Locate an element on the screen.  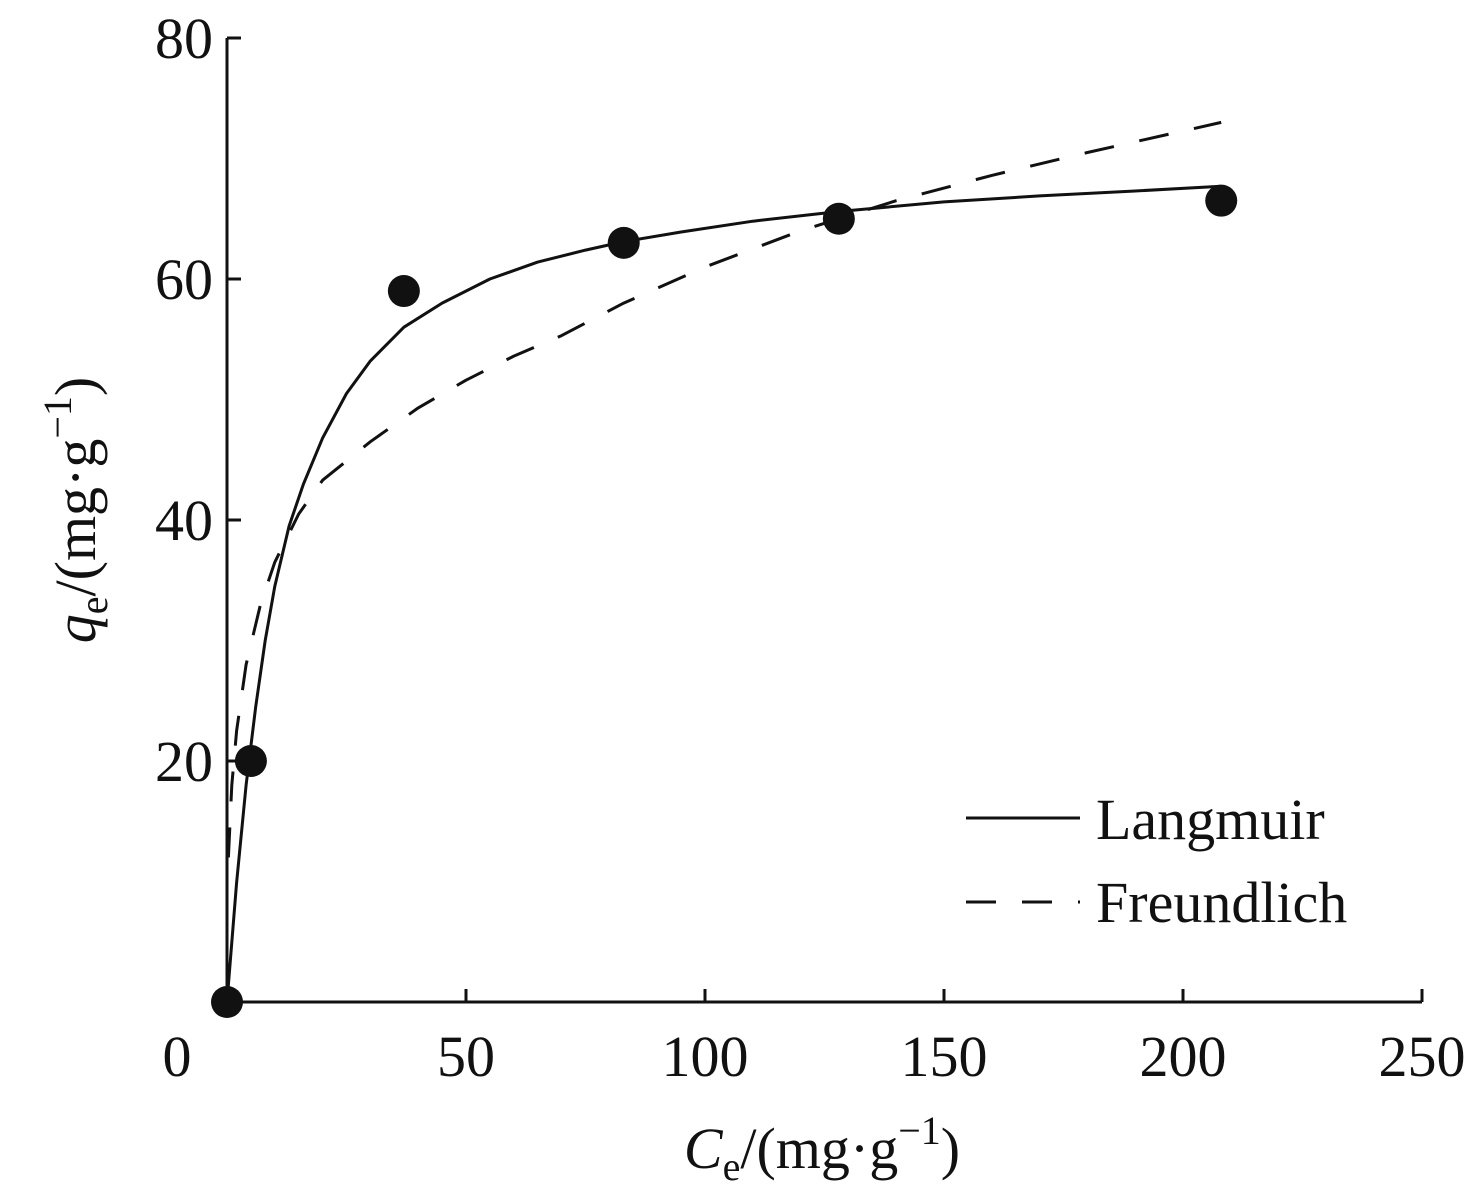
y-axis-title-sup: −1 is located at coordinates (57, 417).